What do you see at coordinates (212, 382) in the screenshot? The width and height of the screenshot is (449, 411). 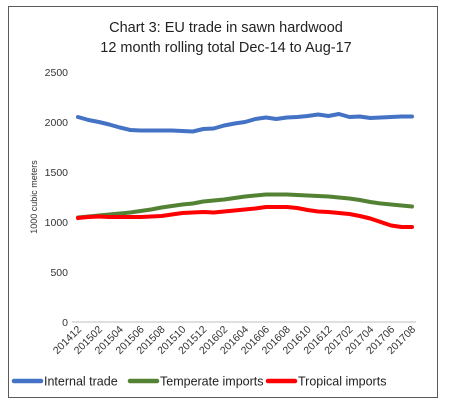 I see `legend-label-temperate-imports: Temperate imports` at bounding box center [212, 382].